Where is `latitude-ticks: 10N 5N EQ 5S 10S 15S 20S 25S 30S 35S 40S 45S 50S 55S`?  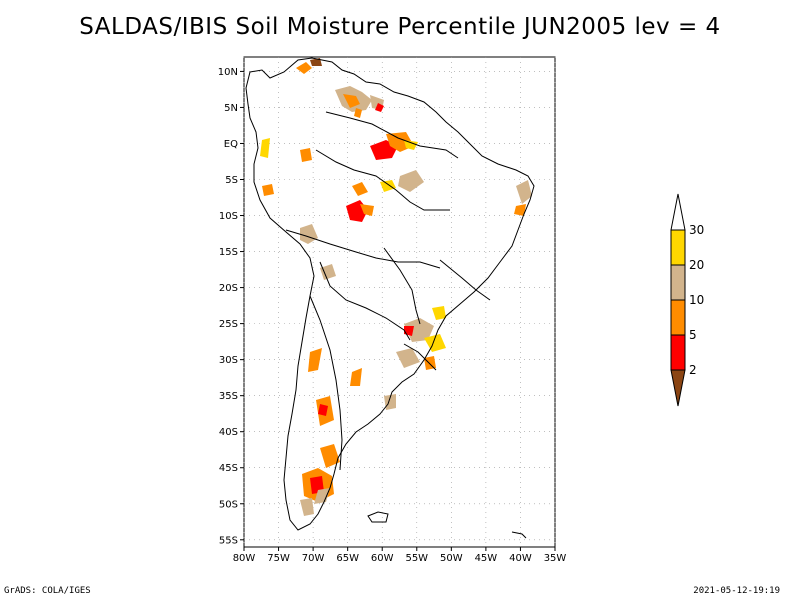 latitude-ticks: 10N 5N EQ 5S 10S 15S 20S 25S 30S 35S 40S 45S 50S 55S is located at coordinates (231, 306).